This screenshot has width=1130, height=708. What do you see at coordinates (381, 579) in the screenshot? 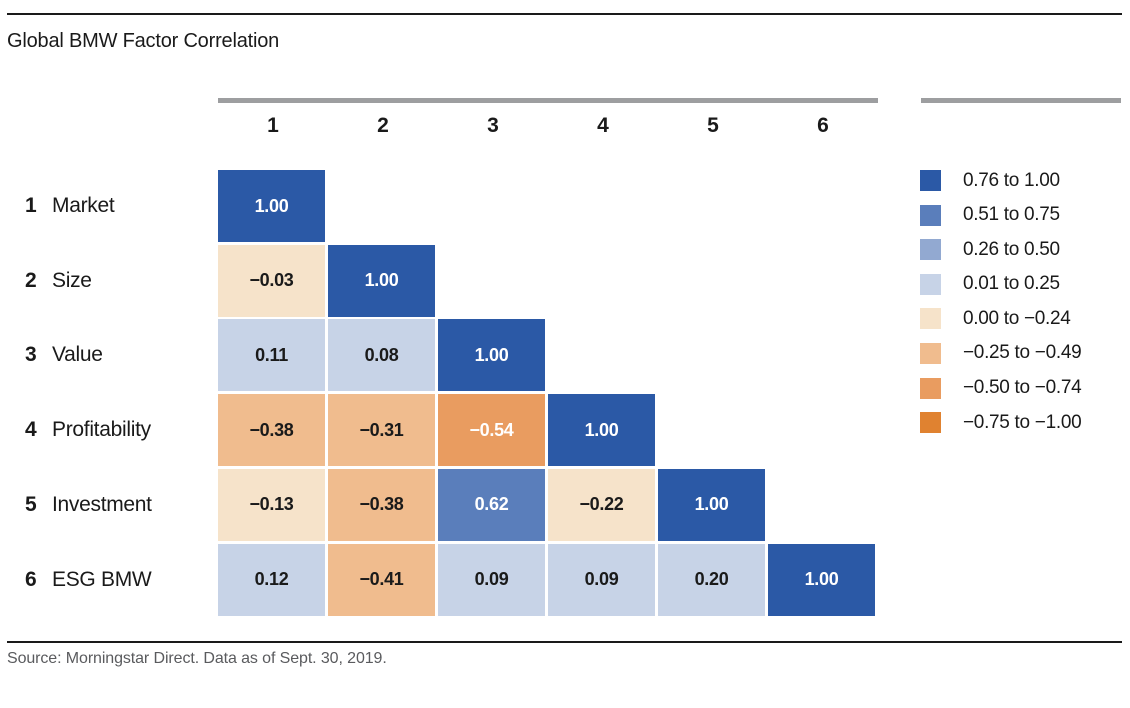
I see `matrix-cell-r6c2: −0.41` at bounding box center [381, 579].